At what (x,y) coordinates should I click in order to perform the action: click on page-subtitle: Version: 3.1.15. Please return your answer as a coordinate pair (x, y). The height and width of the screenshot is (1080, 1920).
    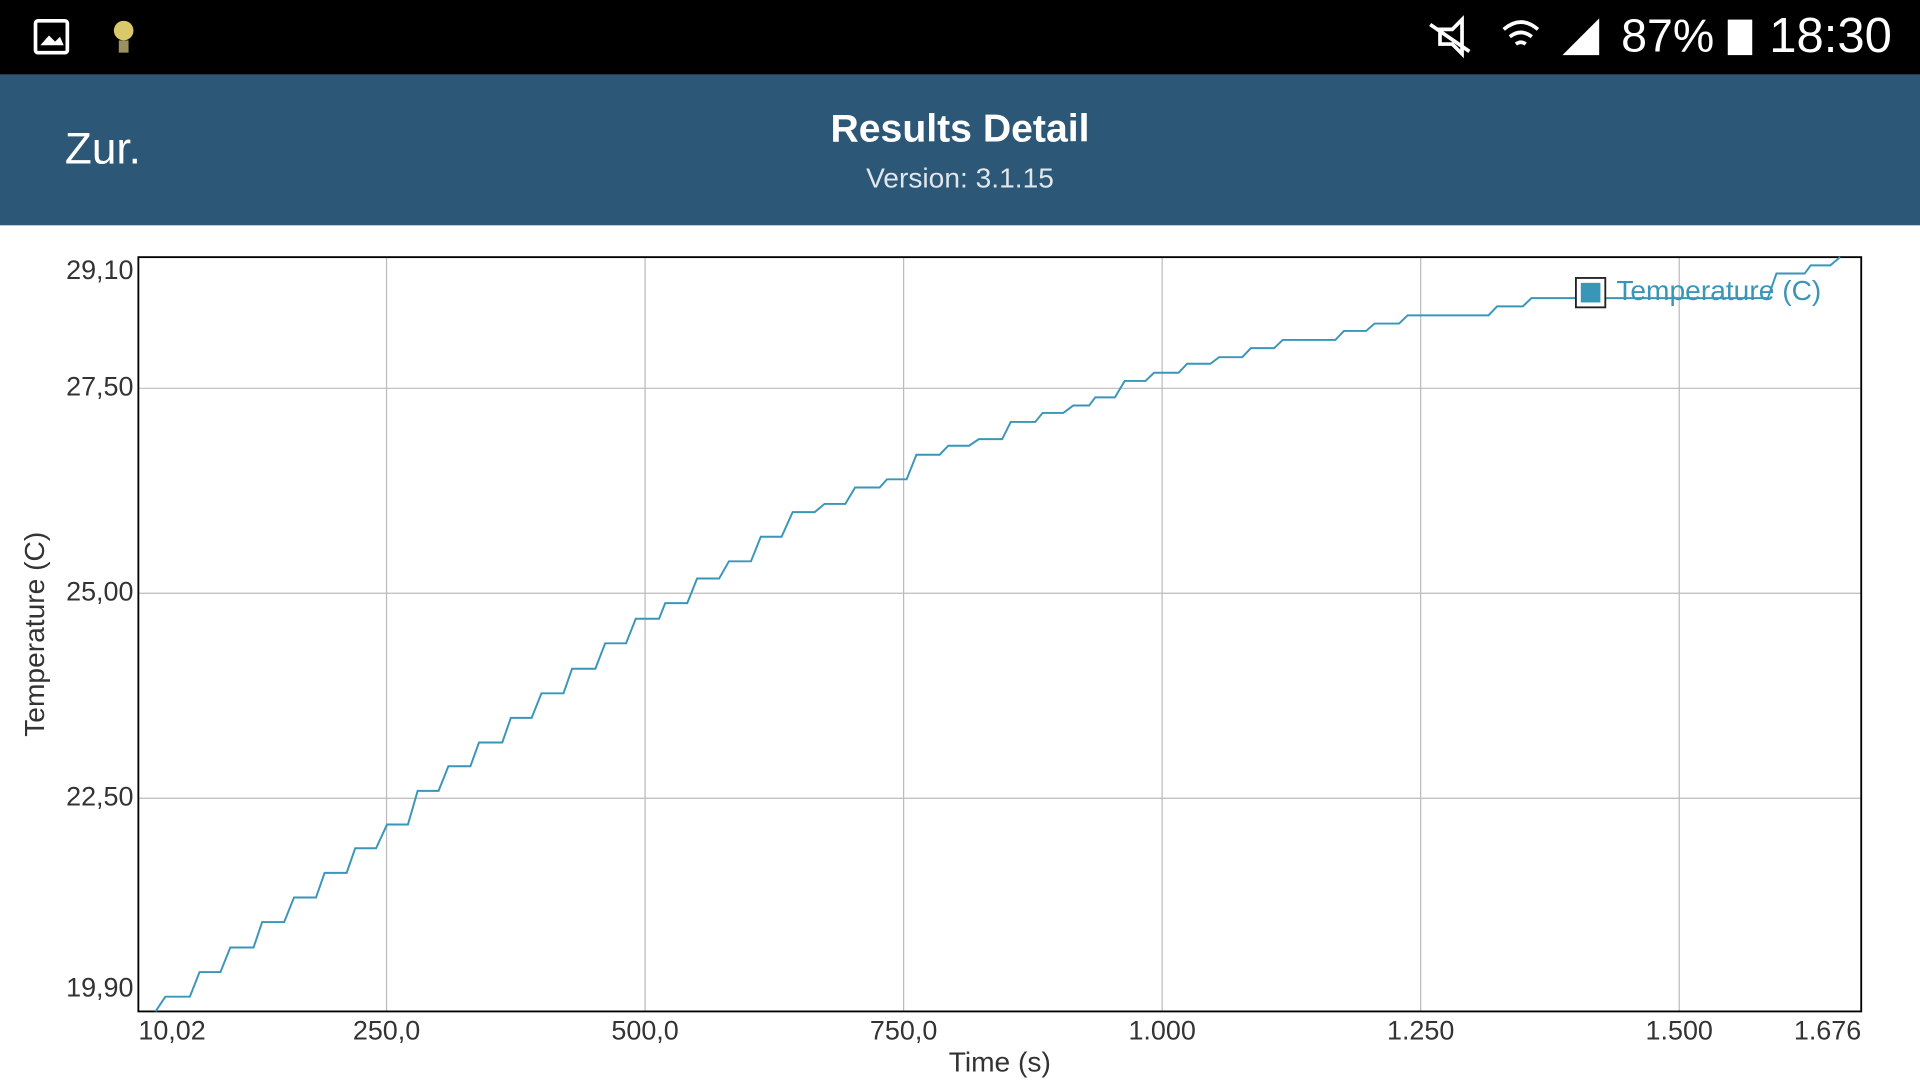
    Looking at the image, I should click on (960, 177).